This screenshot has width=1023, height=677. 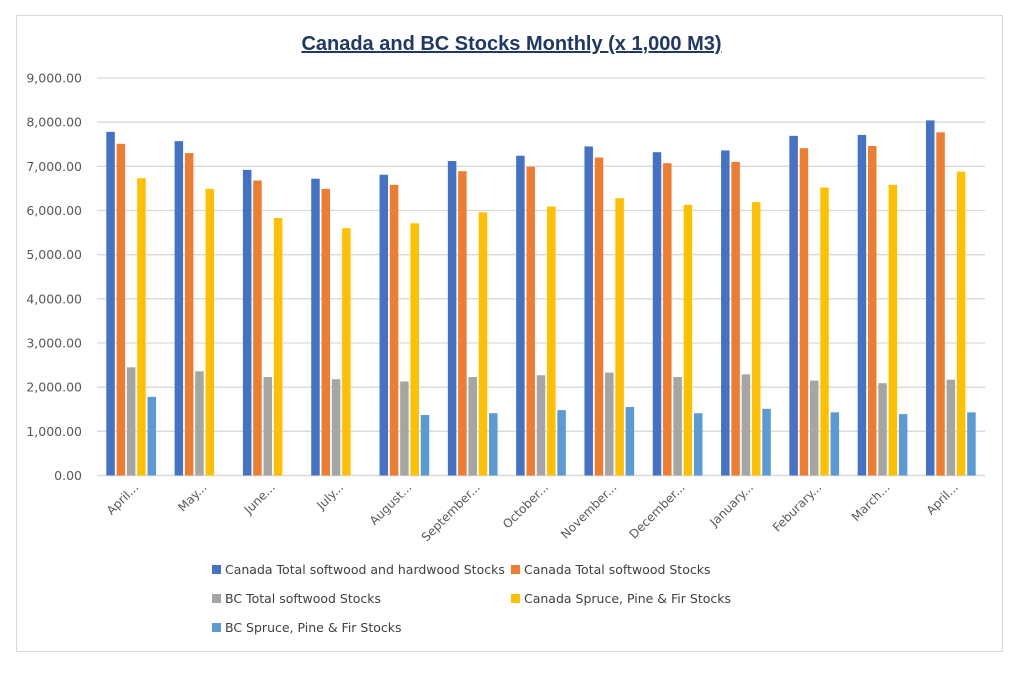 What do you see at coordinates (54, 210) in the screenshot?
I see `y-tick-label: 6,000.00` at bounding box center [54, 210].